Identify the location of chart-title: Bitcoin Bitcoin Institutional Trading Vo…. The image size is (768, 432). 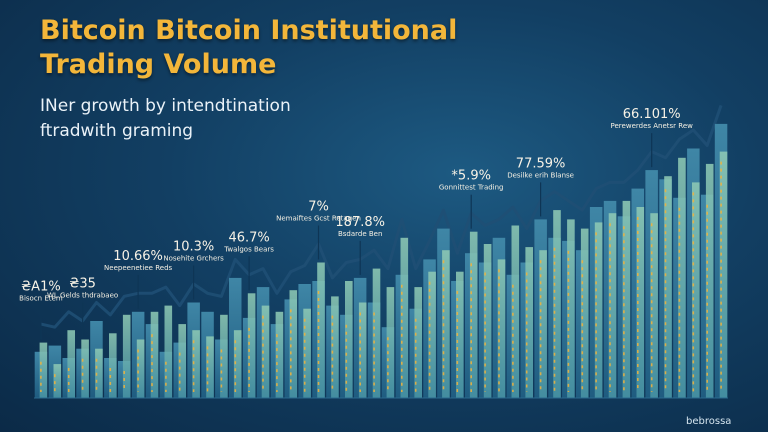
(249, 47).